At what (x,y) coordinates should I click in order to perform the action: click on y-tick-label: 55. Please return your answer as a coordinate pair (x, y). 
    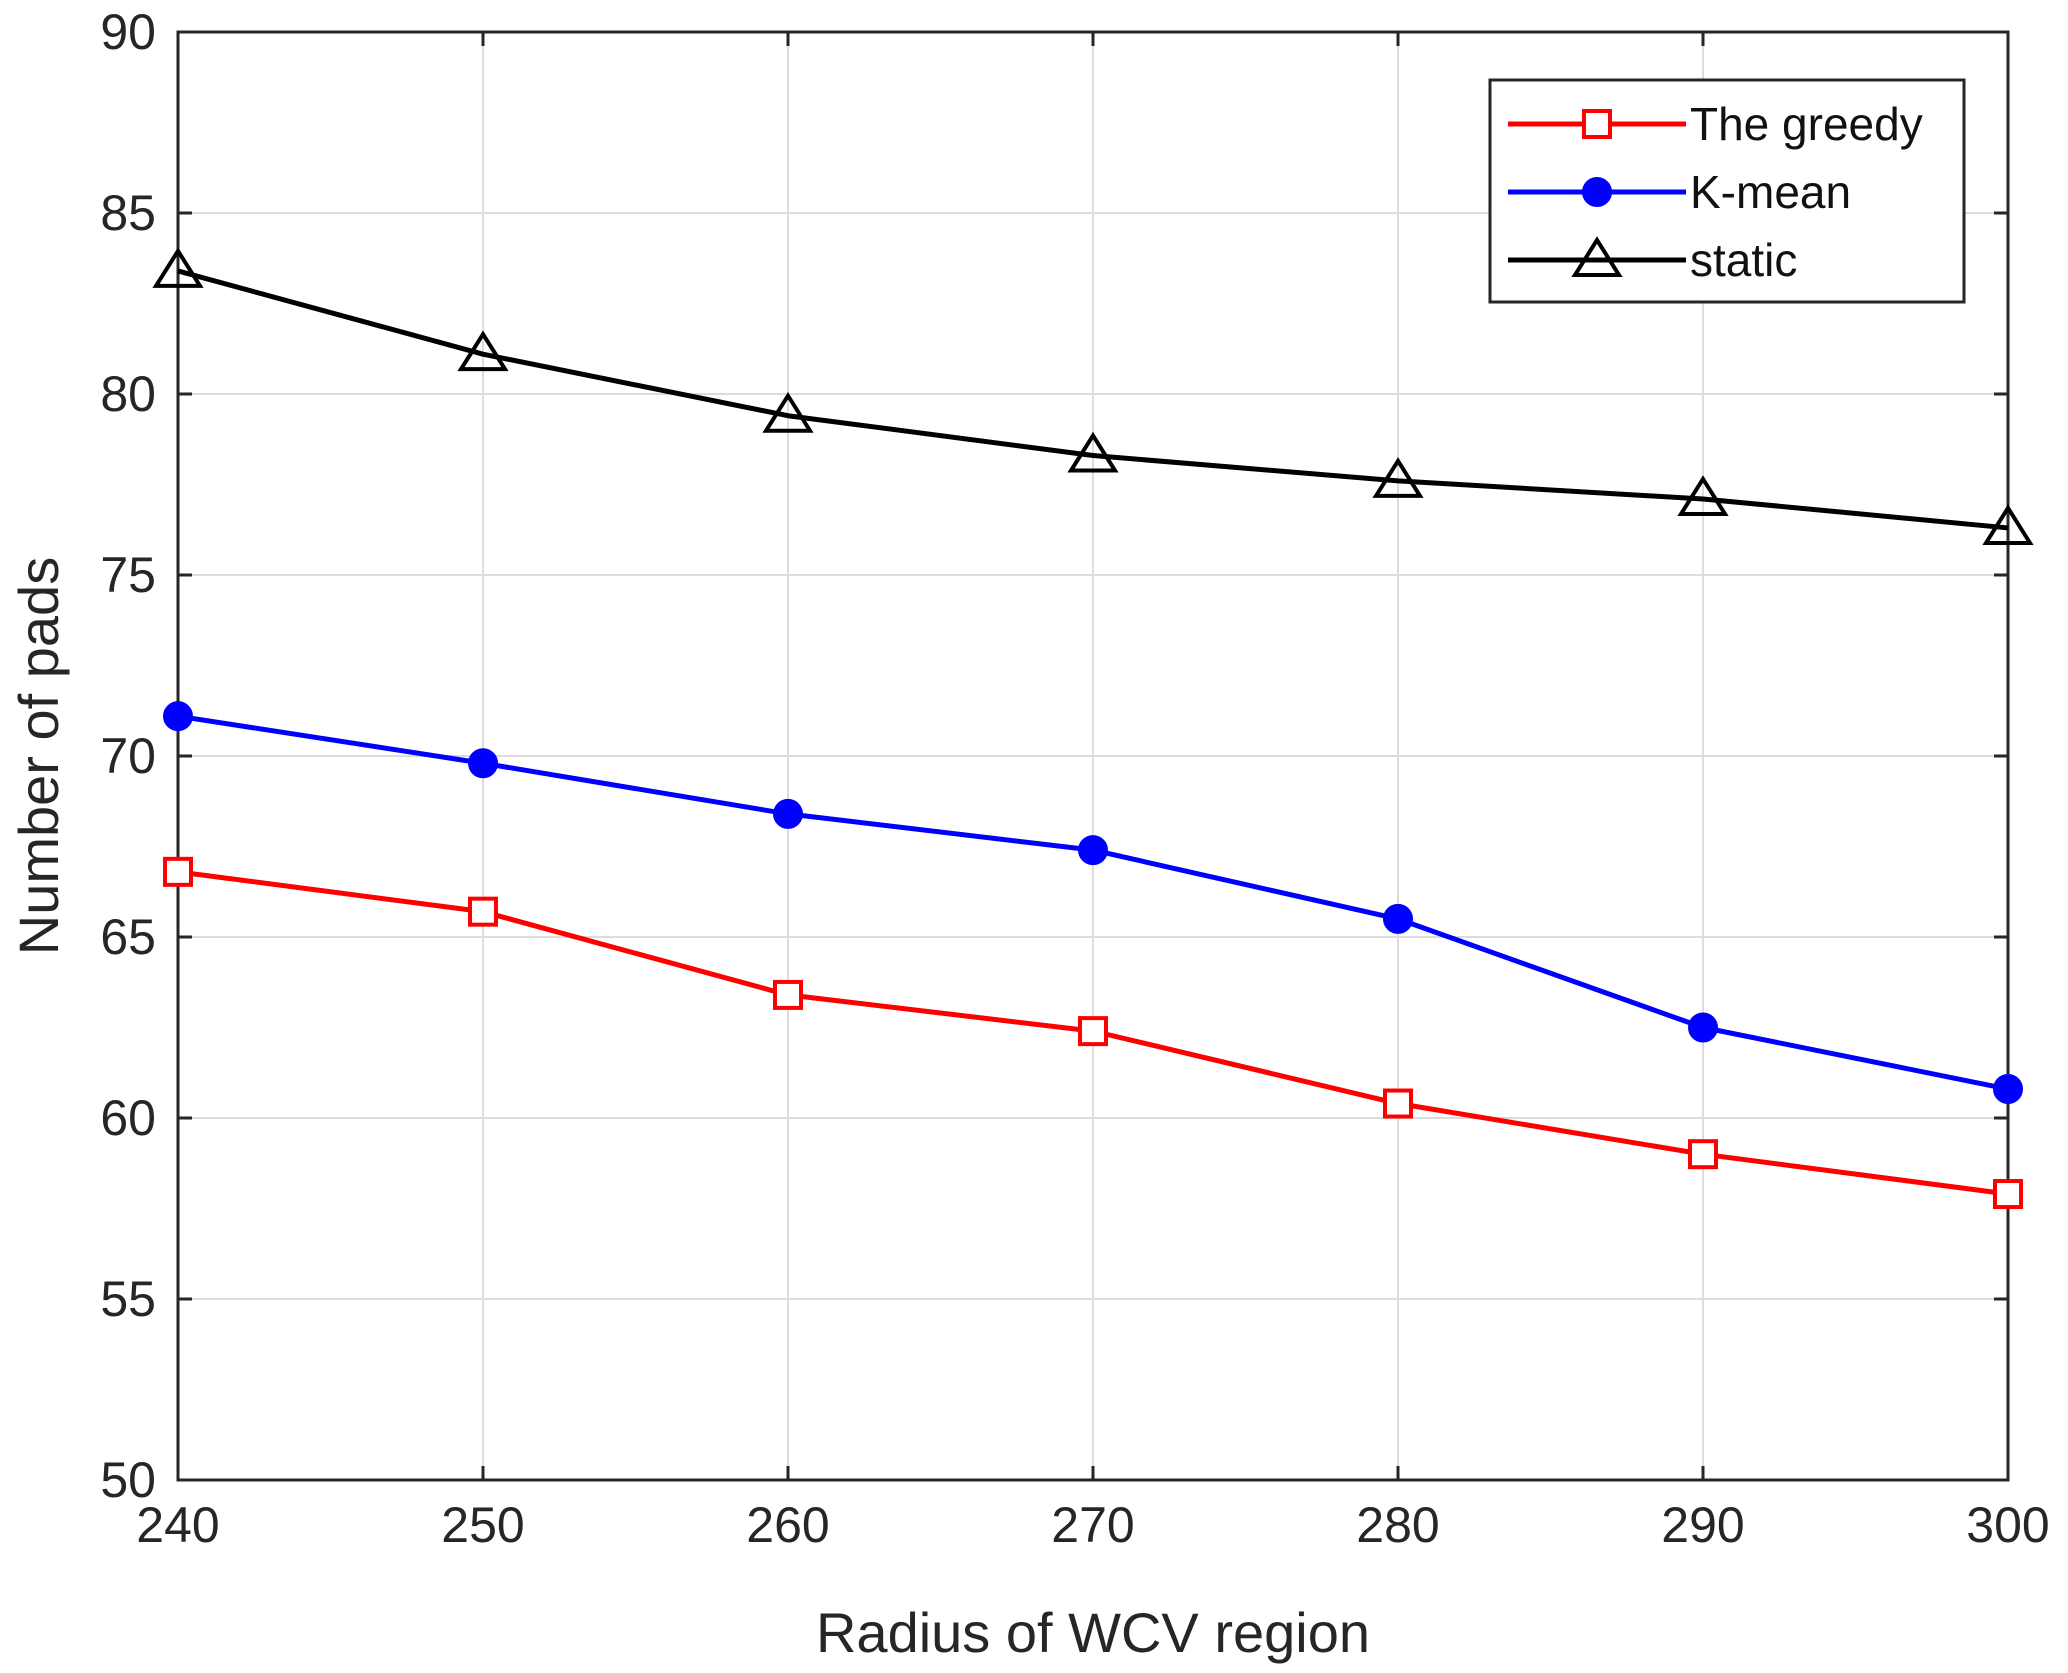
    Looking at the image, I should click on (128, 1299).